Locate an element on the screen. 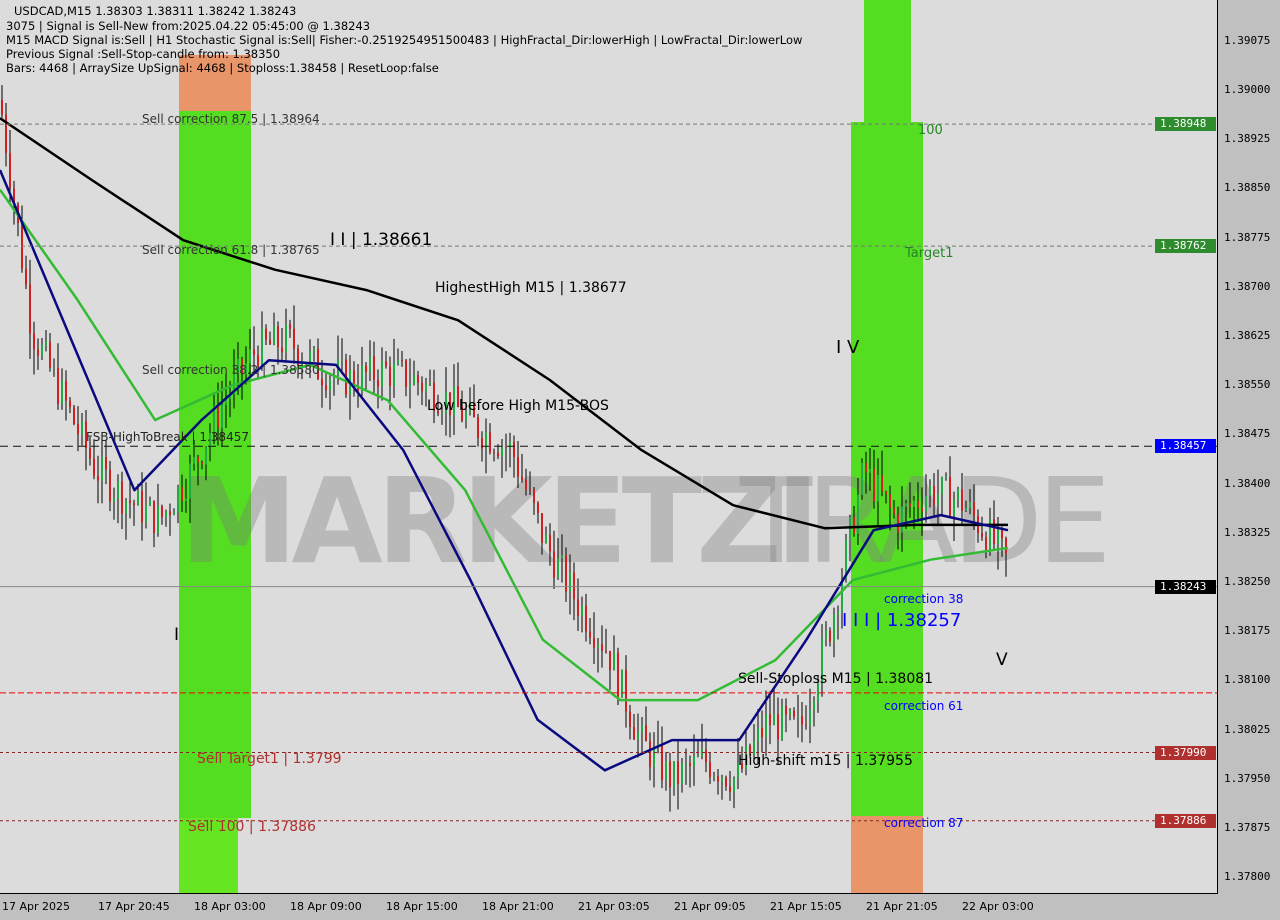  y-tick-label: 1.38100 is located at coordinates (1247, 680).